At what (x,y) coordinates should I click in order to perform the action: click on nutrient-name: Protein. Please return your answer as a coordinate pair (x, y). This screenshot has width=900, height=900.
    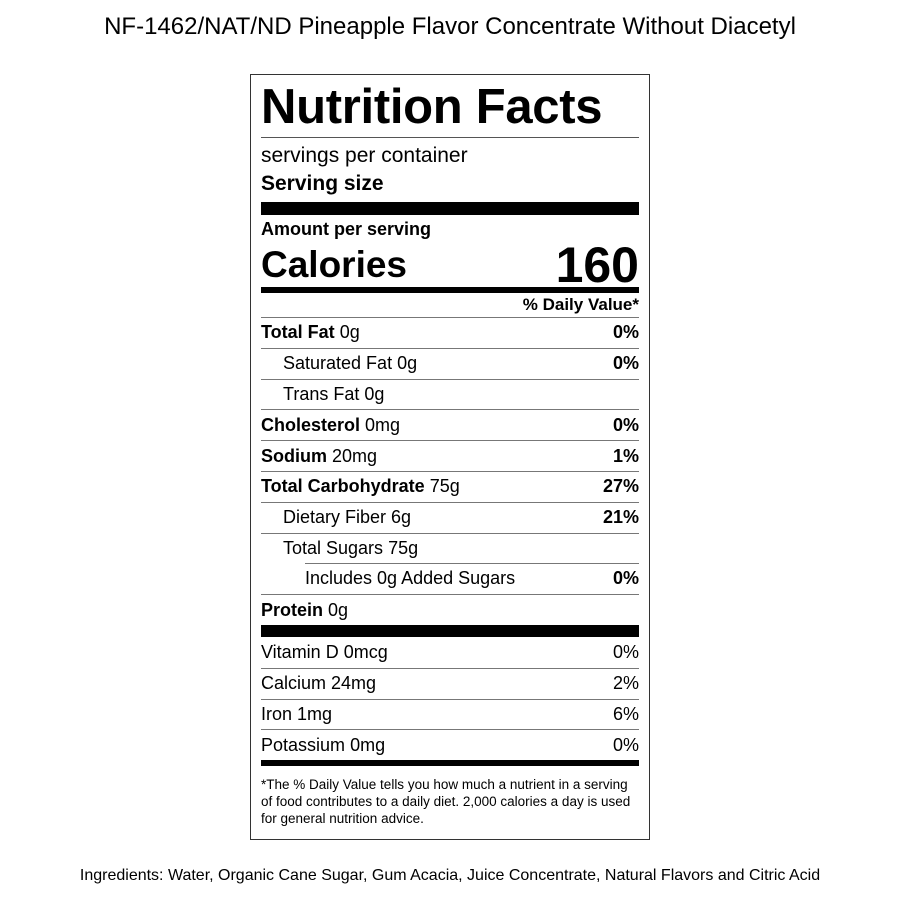
    Looking at the image, I should click on (292, 609).